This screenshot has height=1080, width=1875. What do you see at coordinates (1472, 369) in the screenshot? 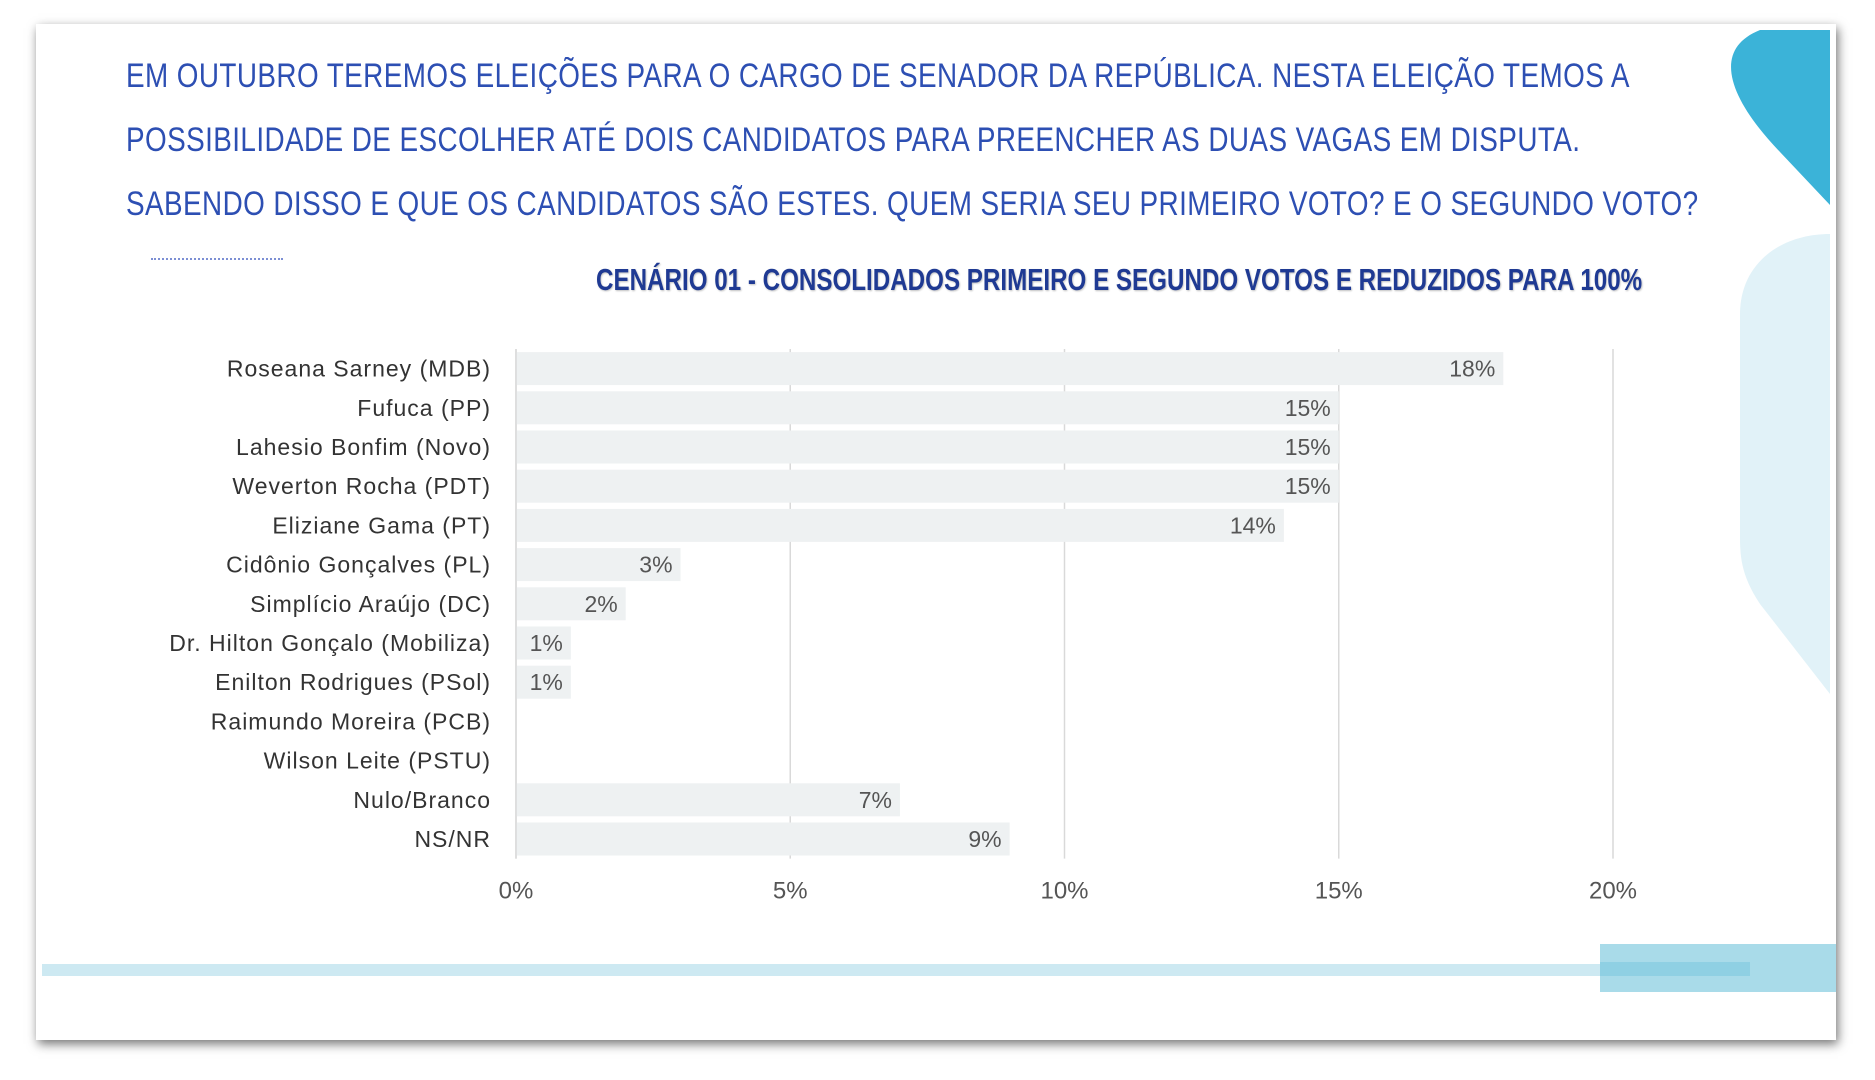
I see `data-label: 18%` at bounding box center [1472, 369].